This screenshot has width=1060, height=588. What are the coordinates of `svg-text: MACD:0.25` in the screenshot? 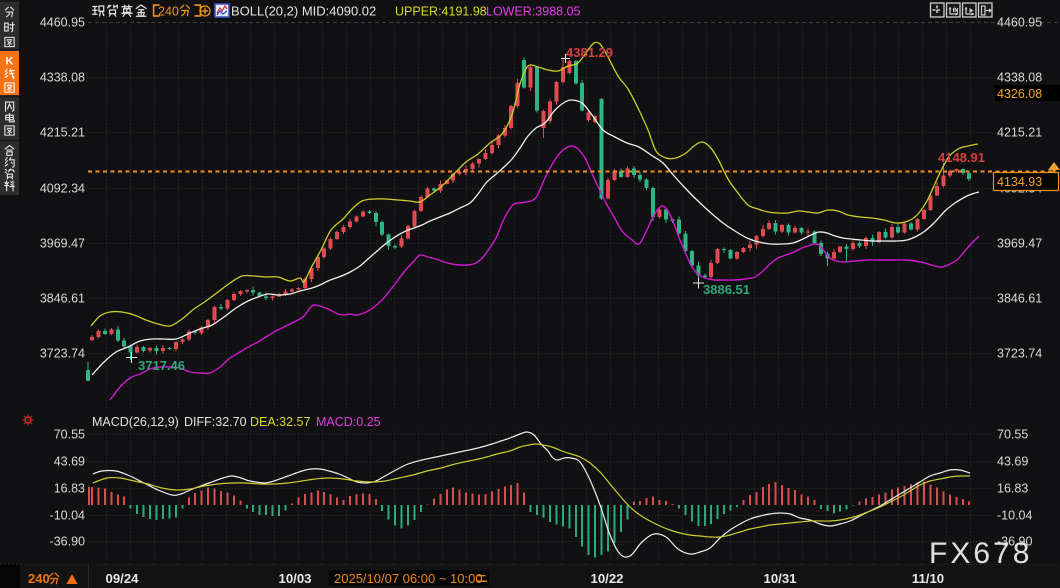 It's located at (348, 422).